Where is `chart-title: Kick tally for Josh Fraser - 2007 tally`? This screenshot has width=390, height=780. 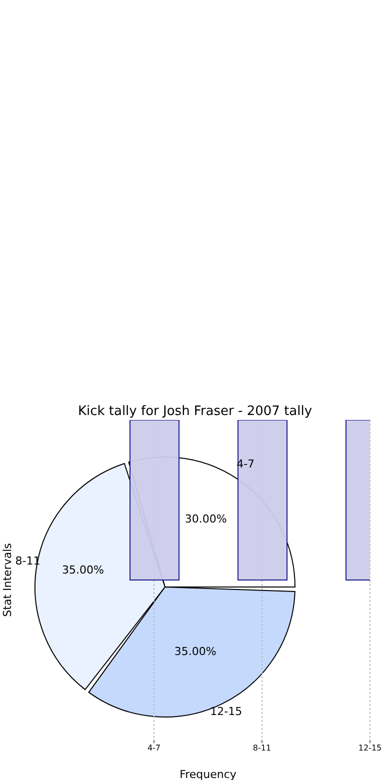
chart-title: Kick tally for Josh Fraser - 2007 tally is located at coordinates (195, 411).